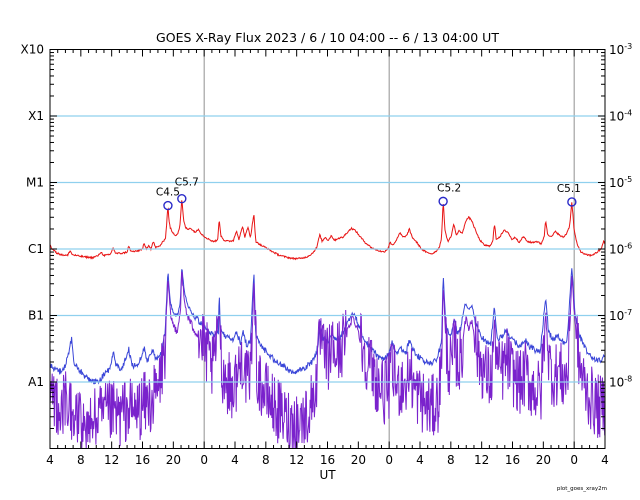 The width and height of the screenshot is (640, 500). What do you see at coordinates (35, 183) in the screenshot?
I see `y-left-label: M1` at bounding box center [35, 183].